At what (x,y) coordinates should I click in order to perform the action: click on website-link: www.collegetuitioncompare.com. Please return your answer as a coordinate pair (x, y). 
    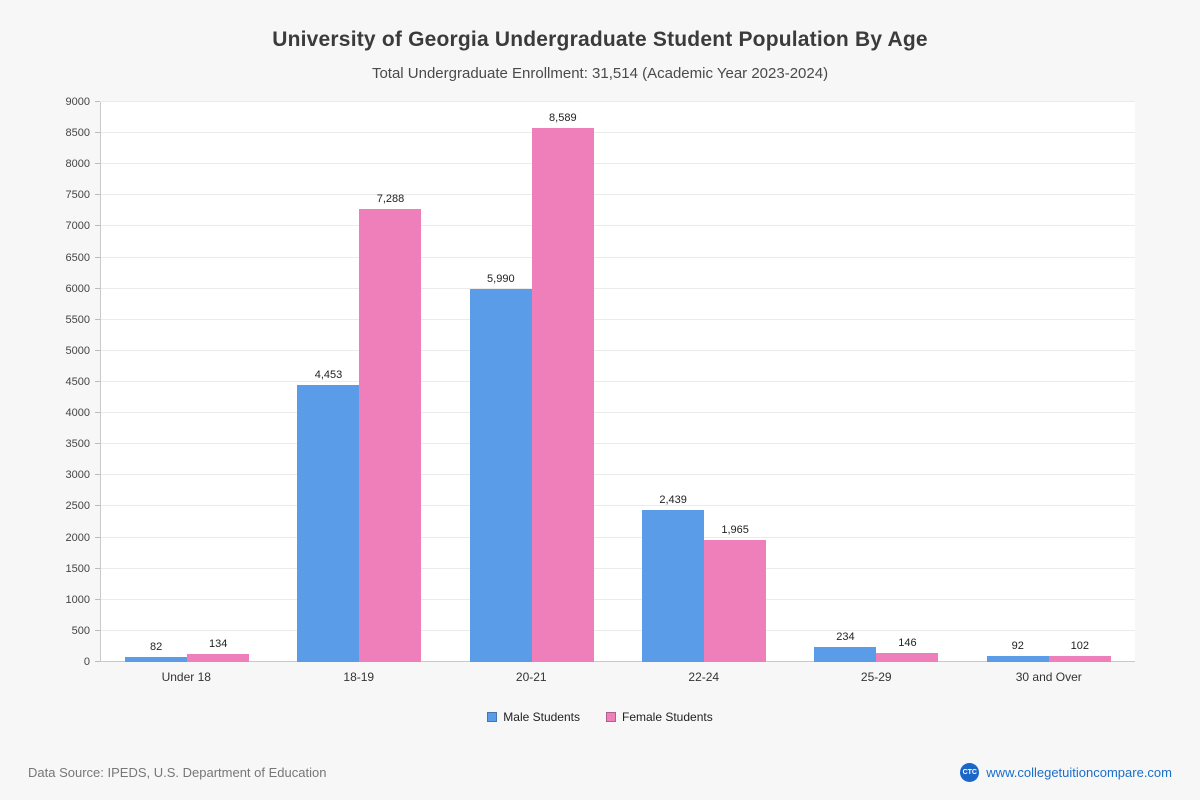
    Looking at the image, I should click on (1079, 772).